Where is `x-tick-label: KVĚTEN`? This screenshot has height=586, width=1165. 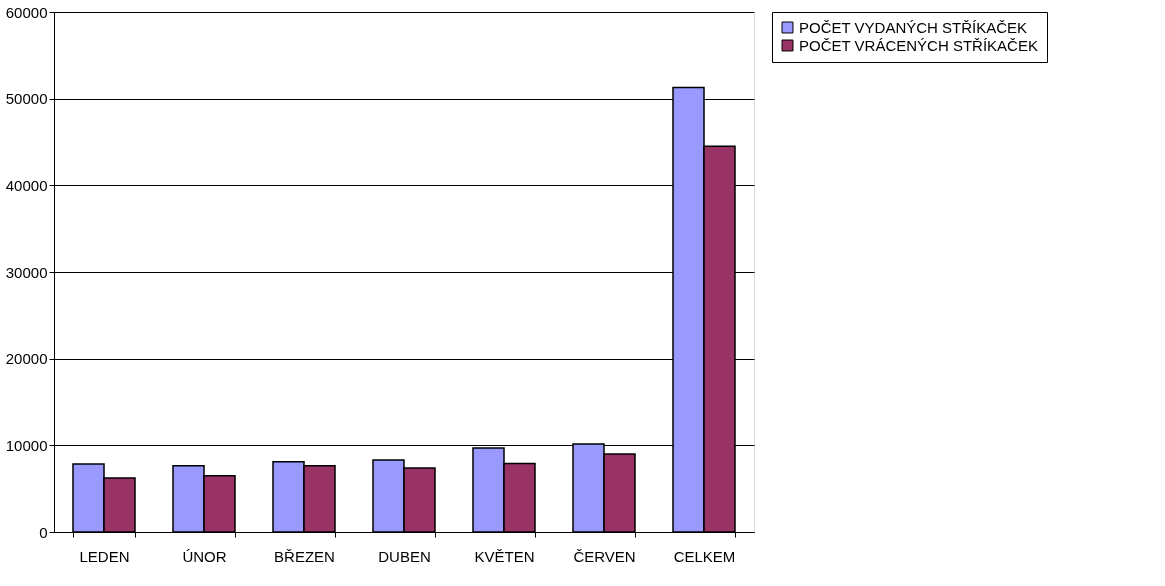 x-tick-label: KVĚTEN is located at coordinates (504, 556).